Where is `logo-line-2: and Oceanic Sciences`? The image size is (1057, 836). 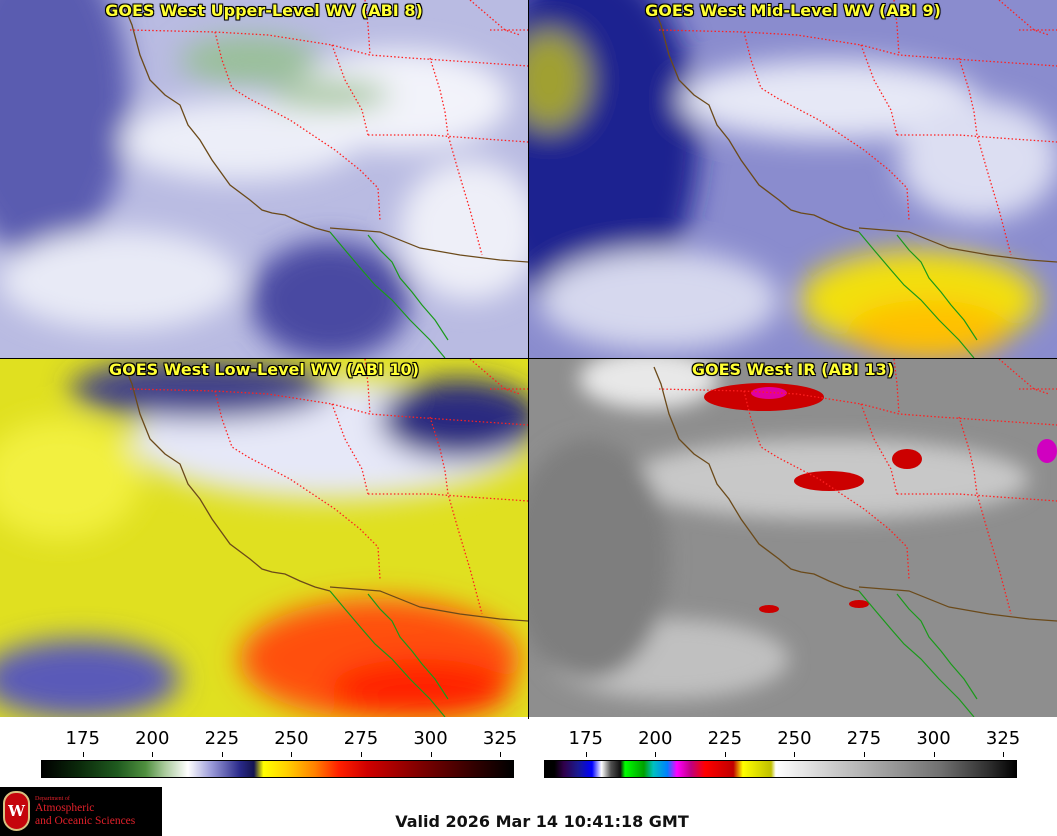
logo-line-2: and Oceanic Sciences is located at coordinates (85, 821).